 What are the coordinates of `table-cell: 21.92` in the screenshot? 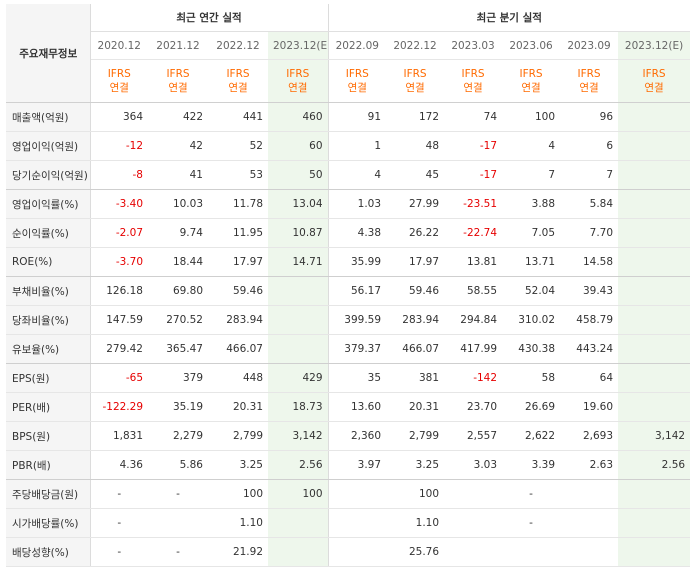 It's located at (238, 552).